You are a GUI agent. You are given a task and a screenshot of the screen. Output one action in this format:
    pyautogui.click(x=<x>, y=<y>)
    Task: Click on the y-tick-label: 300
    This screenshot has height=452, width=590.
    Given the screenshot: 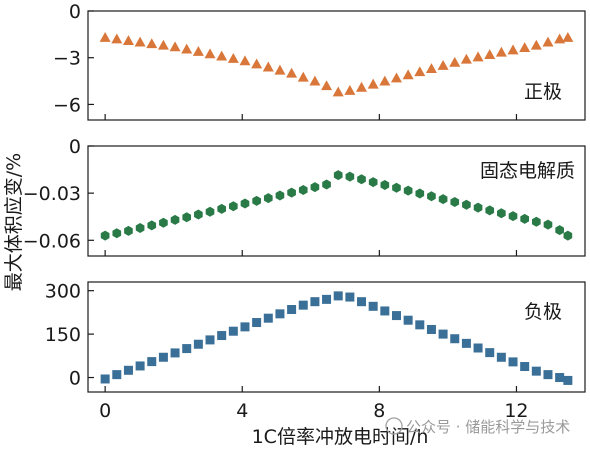 What is the action you would take?
    pyautogui.click(x=63, y=292)
    